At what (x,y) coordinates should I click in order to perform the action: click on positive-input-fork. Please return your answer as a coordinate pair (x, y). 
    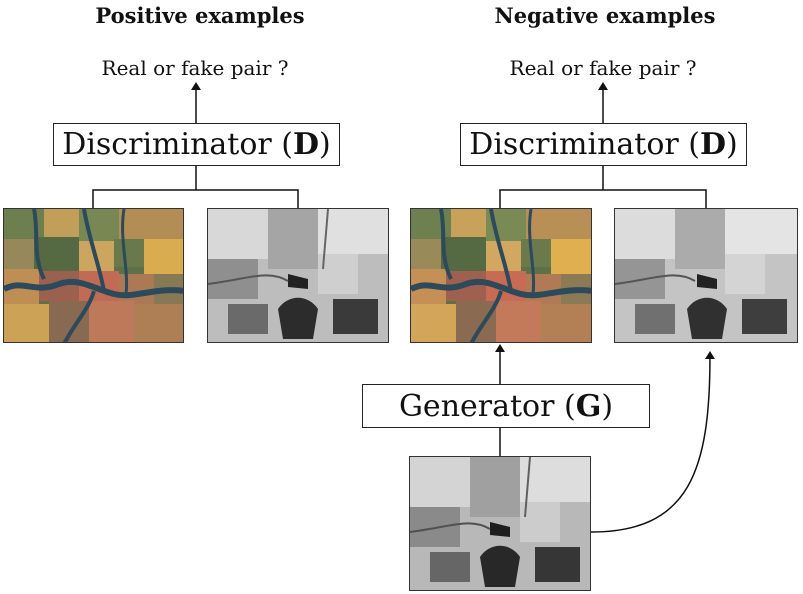
    Looking at the image, I should click on (195, 198).